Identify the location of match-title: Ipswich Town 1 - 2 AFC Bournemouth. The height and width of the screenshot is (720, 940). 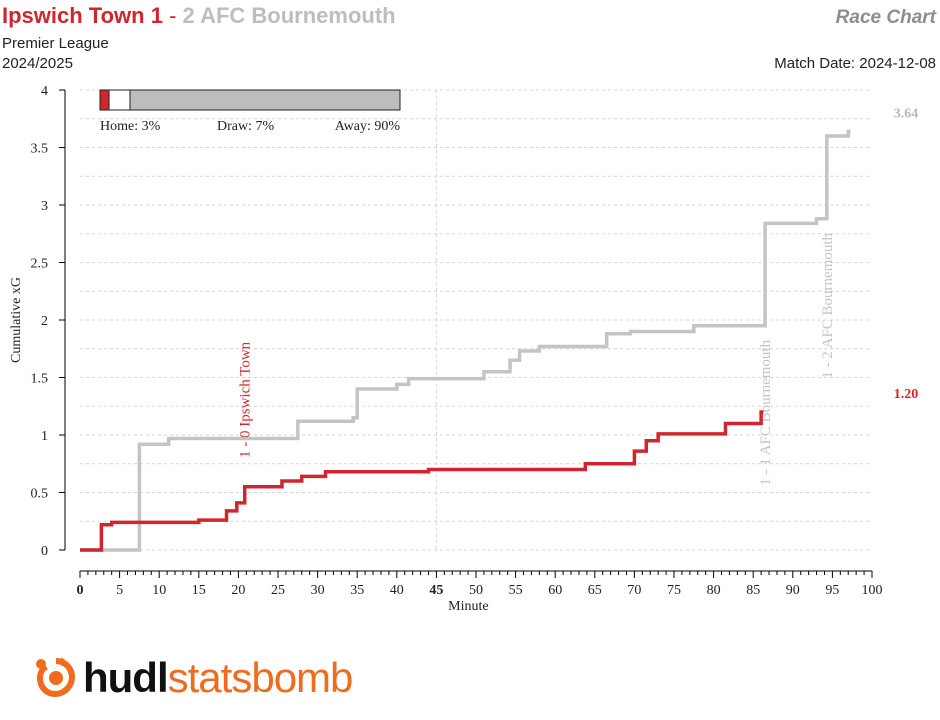
(199, 16).